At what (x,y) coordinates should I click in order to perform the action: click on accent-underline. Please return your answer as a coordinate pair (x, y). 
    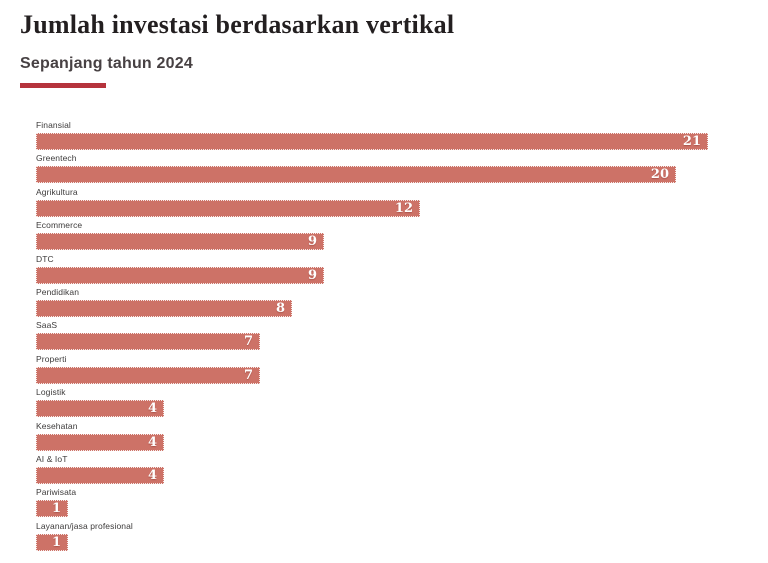
    Looking at the image, I should click on (63, 85).